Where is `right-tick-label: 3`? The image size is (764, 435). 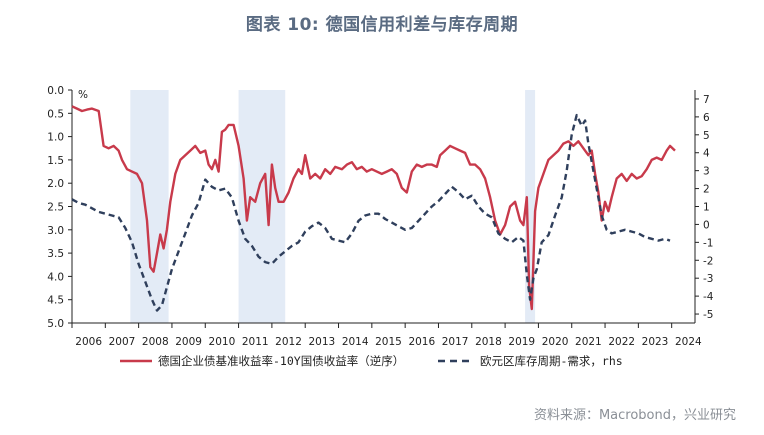 right-tick-label: 3 is located at coordinates (706, 172).